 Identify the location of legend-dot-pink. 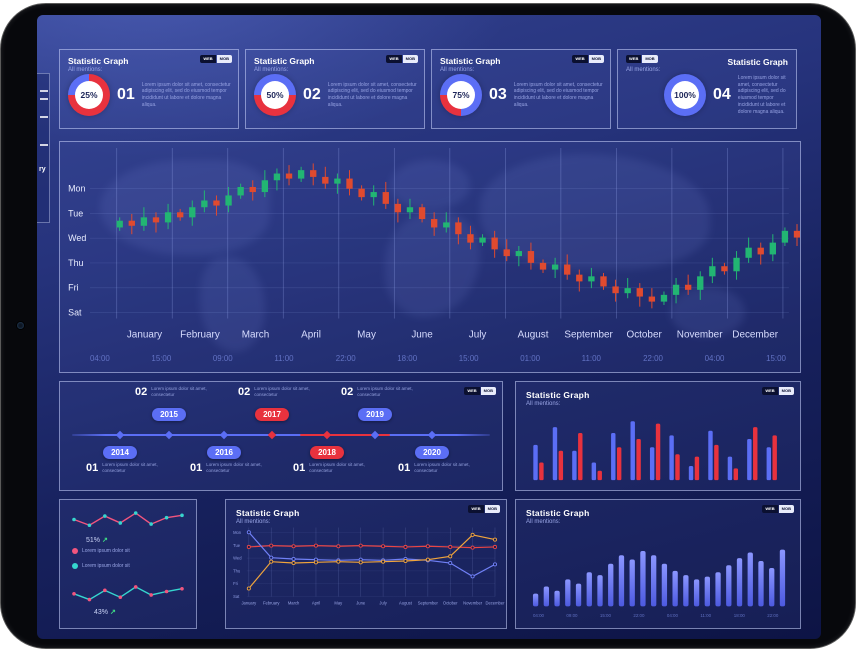
(75, 551).